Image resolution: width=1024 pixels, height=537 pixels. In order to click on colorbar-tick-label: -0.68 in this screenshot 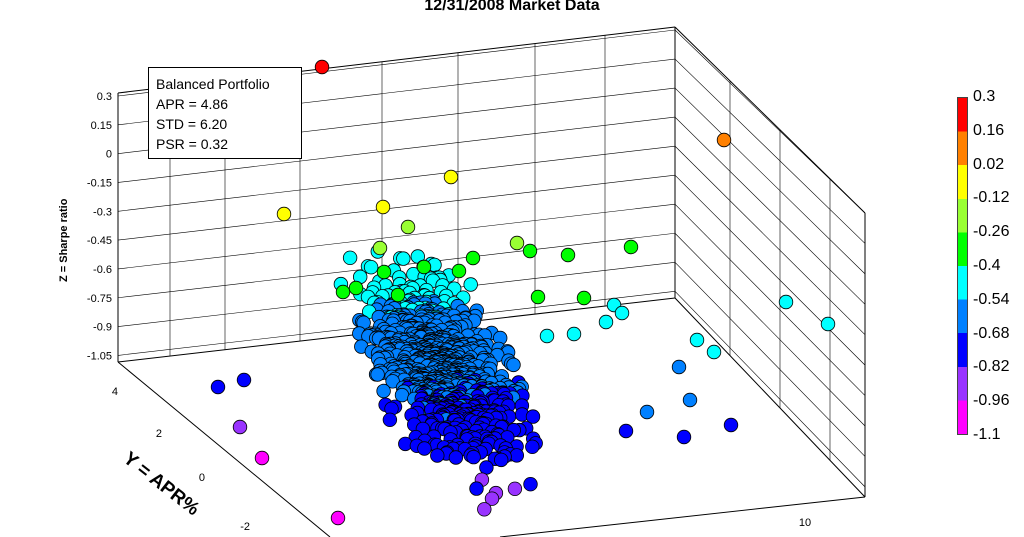, I will do `click(991, 333)`.